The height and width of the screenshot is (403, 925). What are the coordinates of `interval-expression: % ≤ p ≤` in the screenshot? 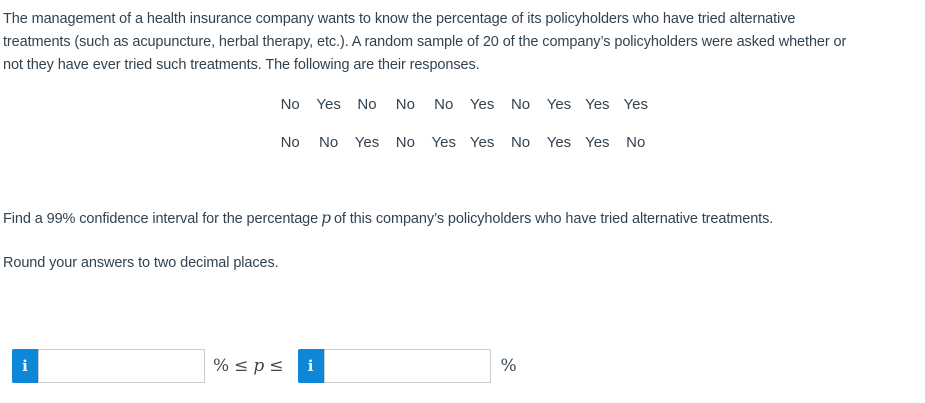 It's located at (251, 366).